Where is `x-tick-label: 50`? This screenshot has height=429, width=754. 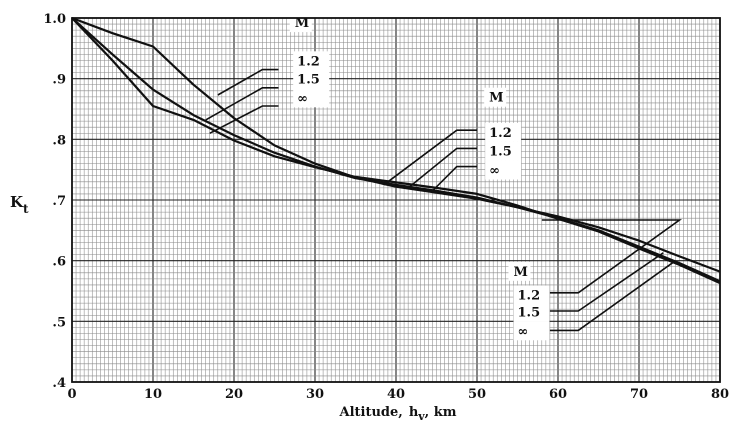
x-tick-label: 50 is located at coordinates (477, 394).